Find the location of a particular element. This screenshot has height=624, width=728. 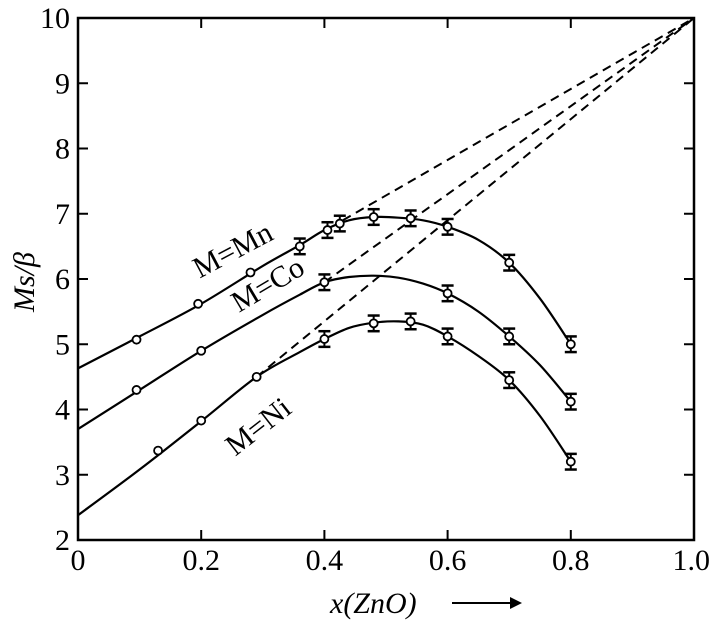

series-ni-label: M=Ni is located at coordinates (258, 426).